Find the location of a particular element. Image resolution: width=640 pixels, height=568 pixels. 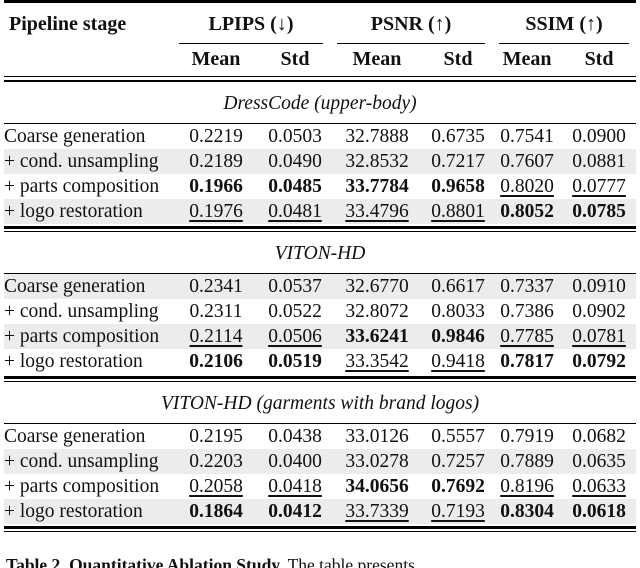

value-cell: 0.0618 is located at coordinates (599, 511).